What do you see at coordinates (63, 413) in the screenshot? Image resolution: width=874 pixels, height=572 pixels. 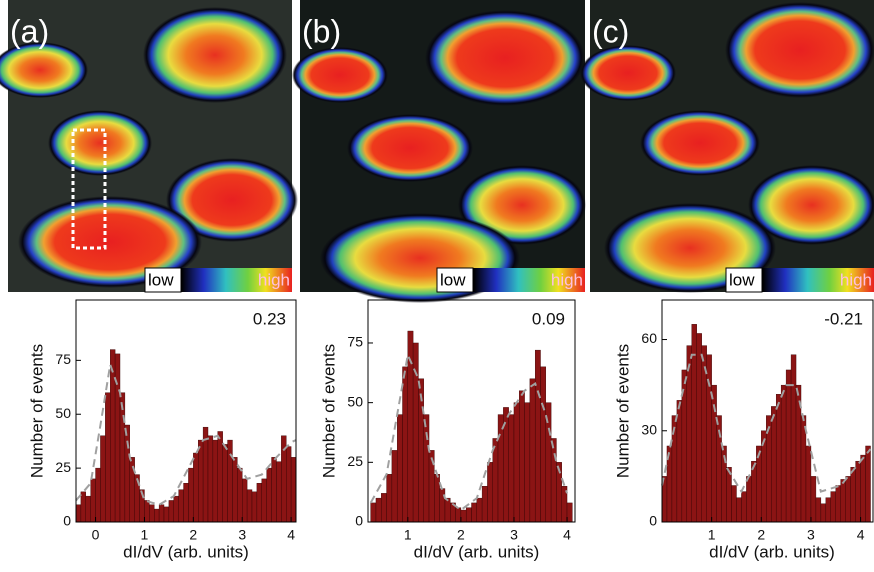 I see `y-tick-label: 50` at bounding box center [63, 413].